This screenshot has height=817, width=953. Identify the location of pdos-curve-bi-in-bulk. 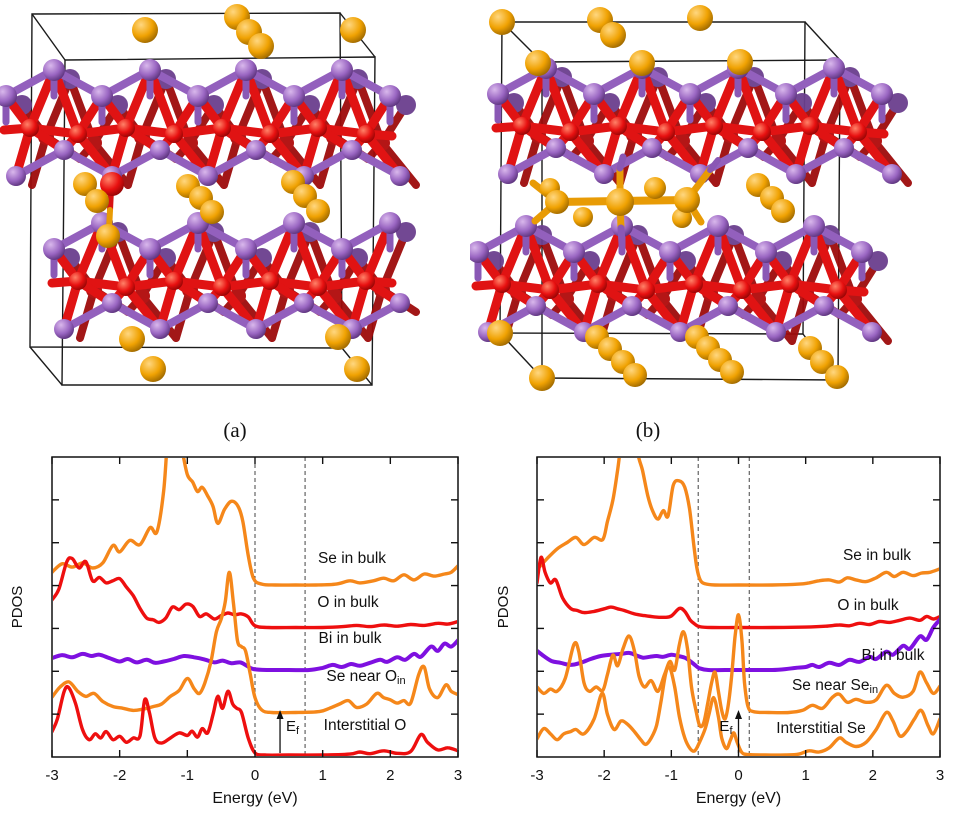
(255, 655).